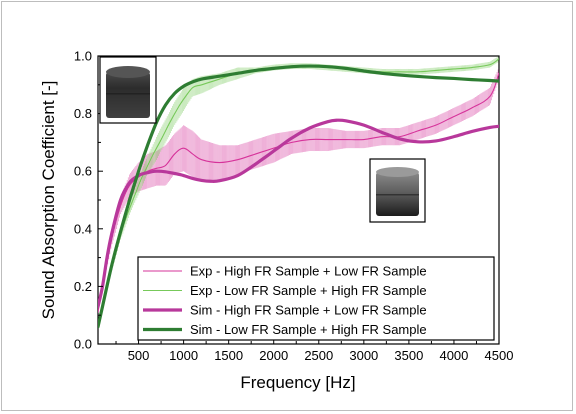 The height and width of the screenshot is (414, 576). Describe the element at coordinates (83, 344) in the screenshot. I see `y-tick-label: 0.0` at that location.